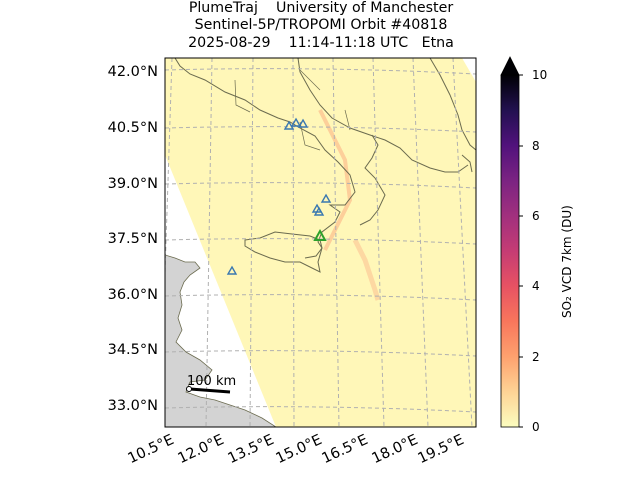  What do you see at coordinates (132, 72) in the screenshot?
I see `lat-label: 42.0°N` at bounding box center [132, 72].